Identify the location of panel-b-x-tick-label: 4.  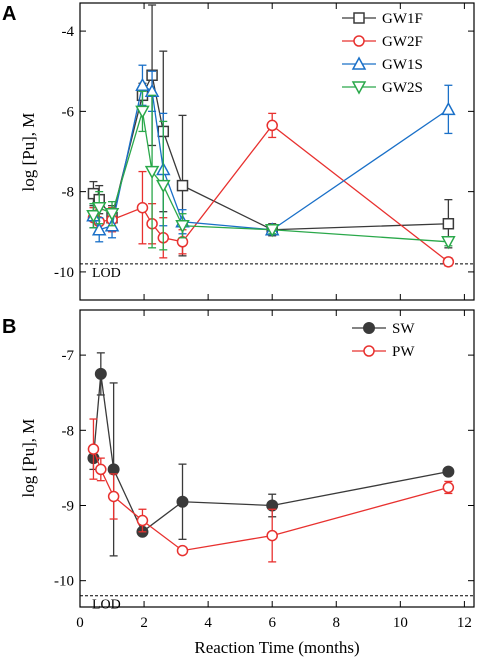
(208, 623).